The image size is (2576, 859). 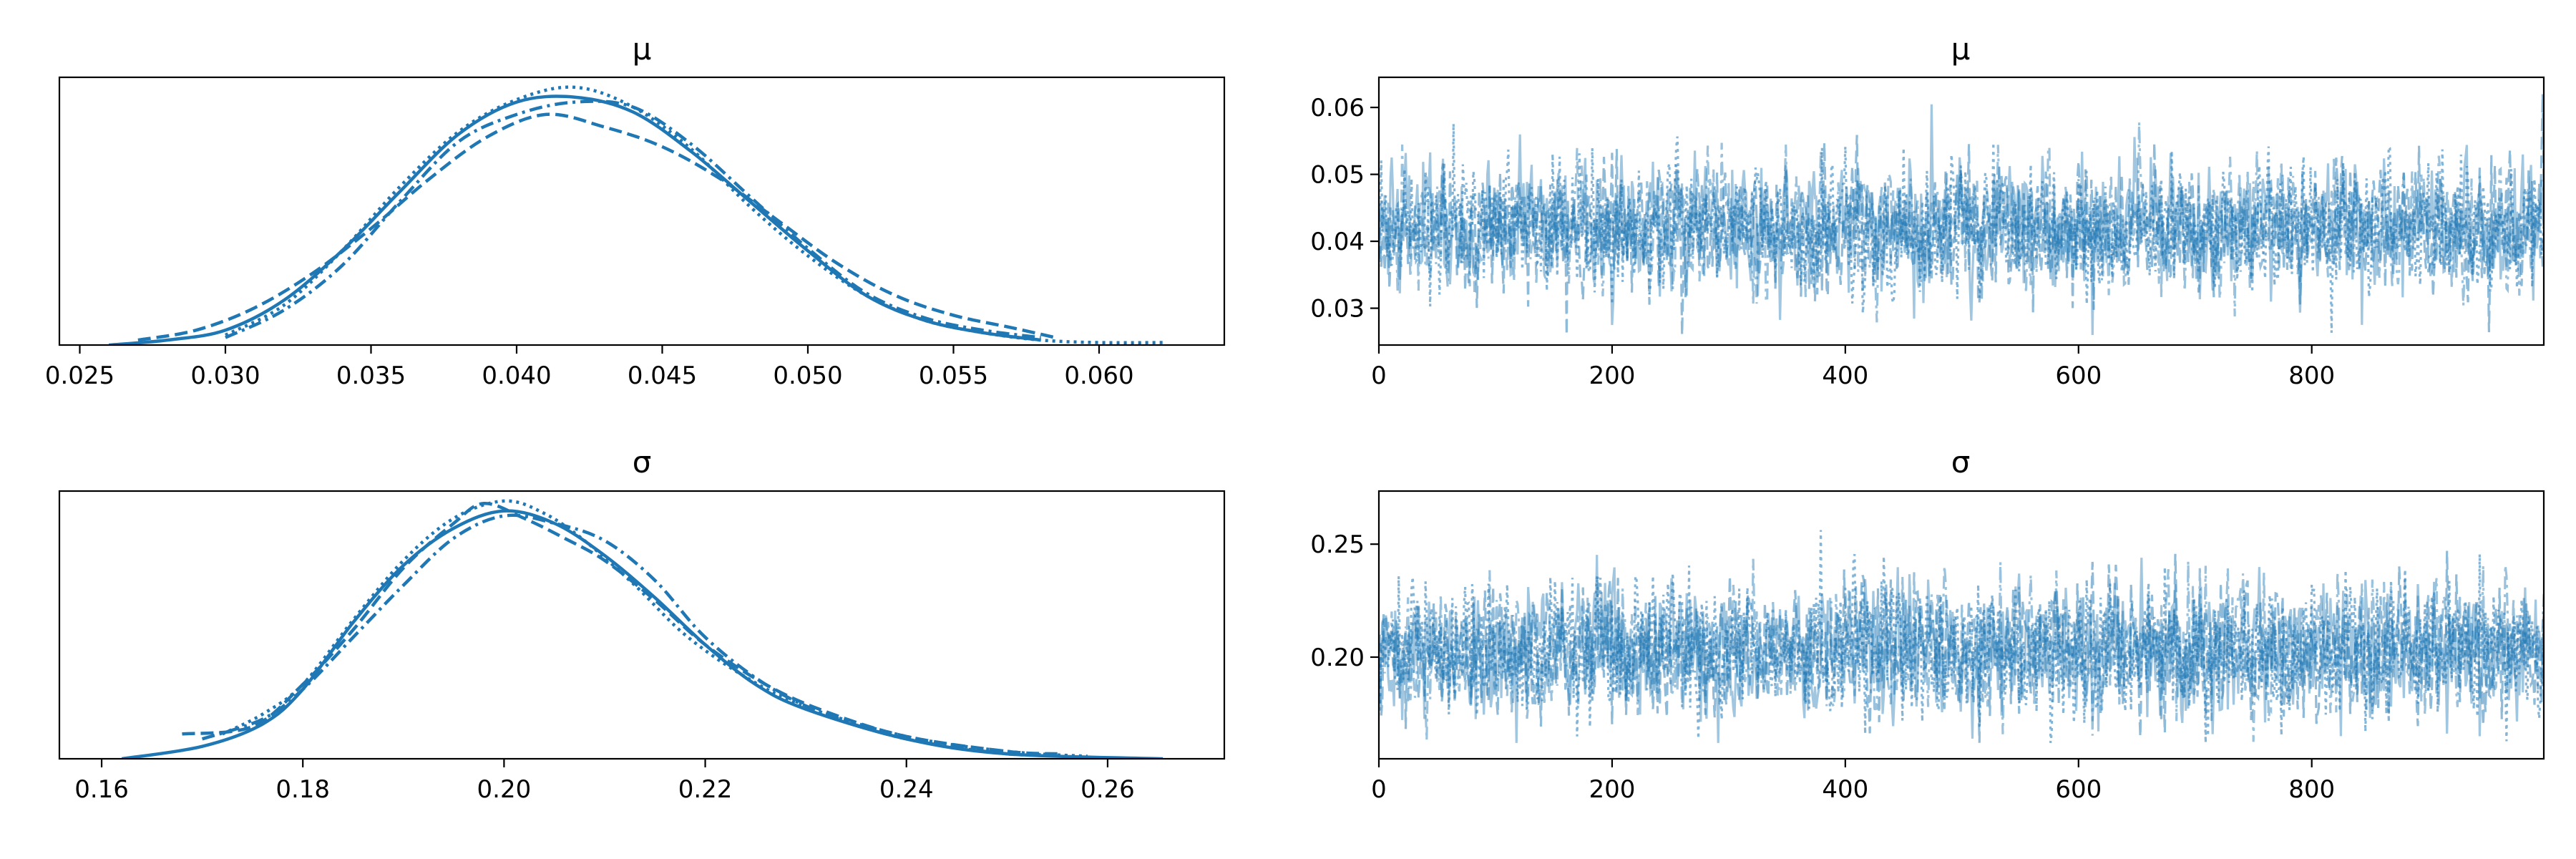 I want to click on sigma-density-series-dashed, so click(x=620, y=629).